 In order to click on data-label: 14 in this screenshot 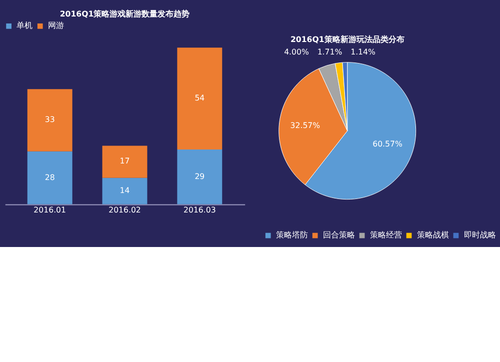, I will do `click(125, 190)`.